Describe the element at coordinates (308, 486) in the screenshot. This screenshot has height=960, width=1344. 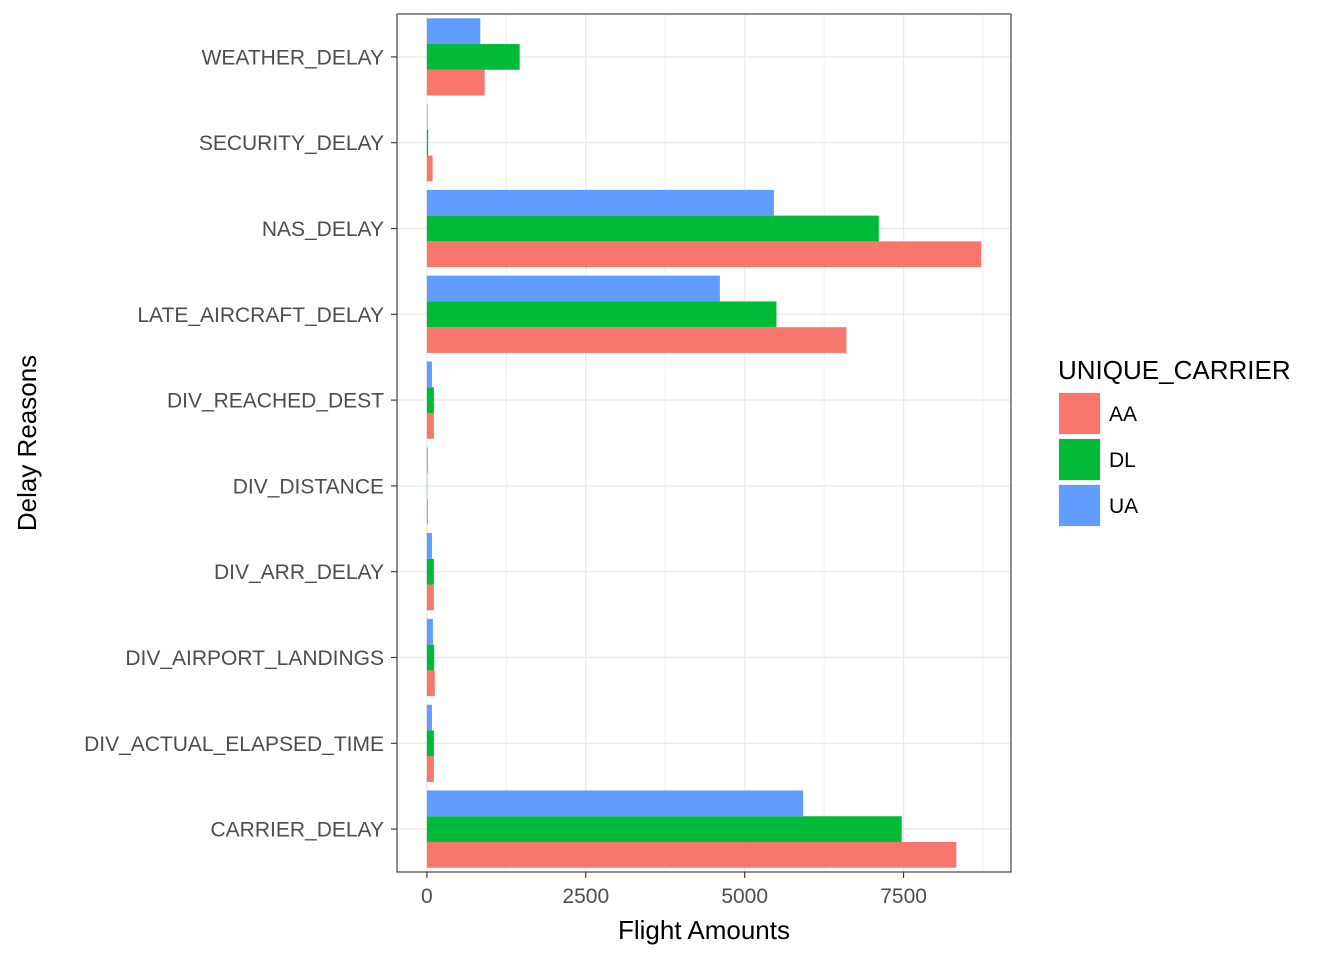
I see `y-tick-label: DIV_DISTANCE` at that location.